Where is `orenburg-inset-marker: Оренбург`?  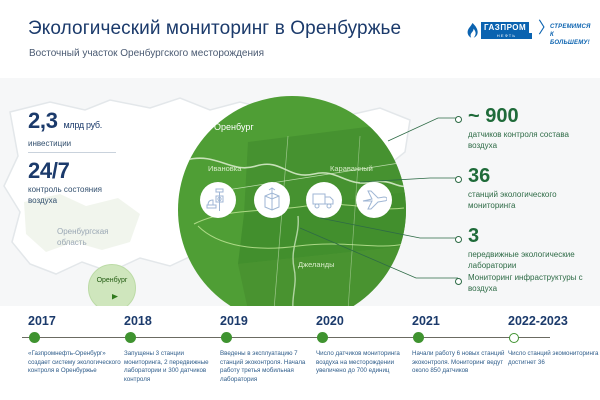
orenburg-inset-marker: Оренбург is located at coordinates (112, 285).